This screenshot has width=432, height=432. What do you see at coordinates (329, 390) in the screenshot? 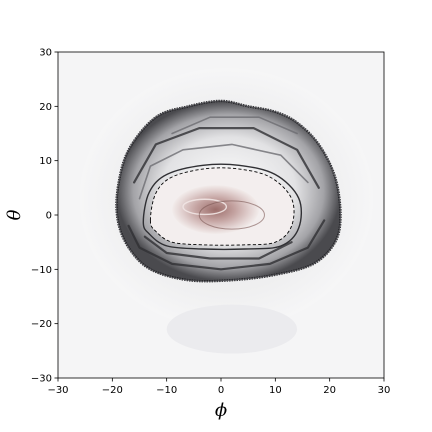
I see `x-tick-label: 20` at bounding box center [329, 390].